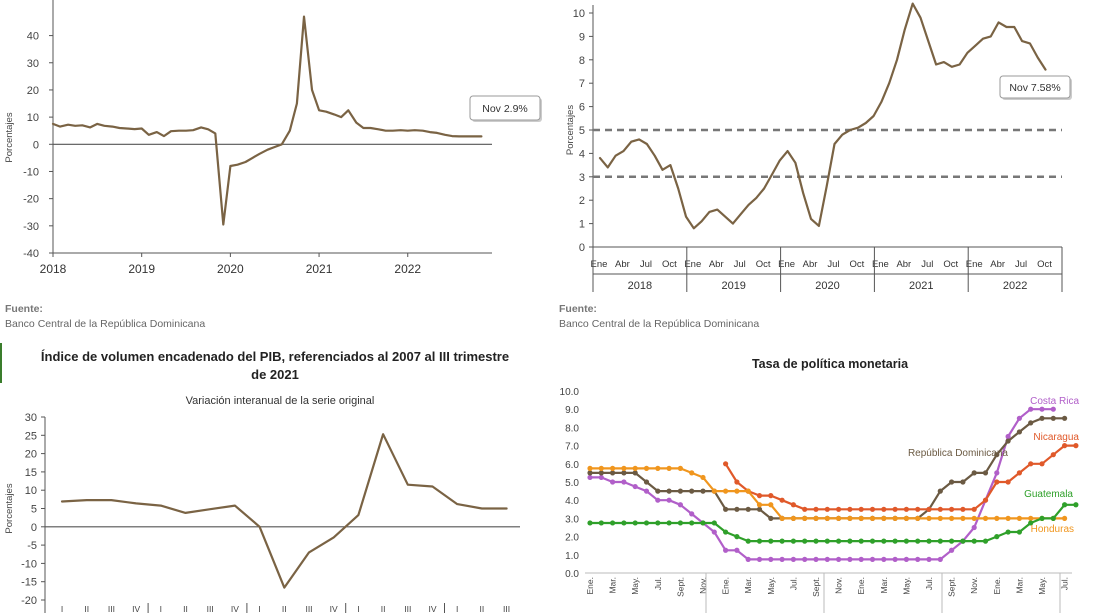  Describe the element at coordinates (33, 91) in the screenshot. I see `y-tick-label: 20` at that location.